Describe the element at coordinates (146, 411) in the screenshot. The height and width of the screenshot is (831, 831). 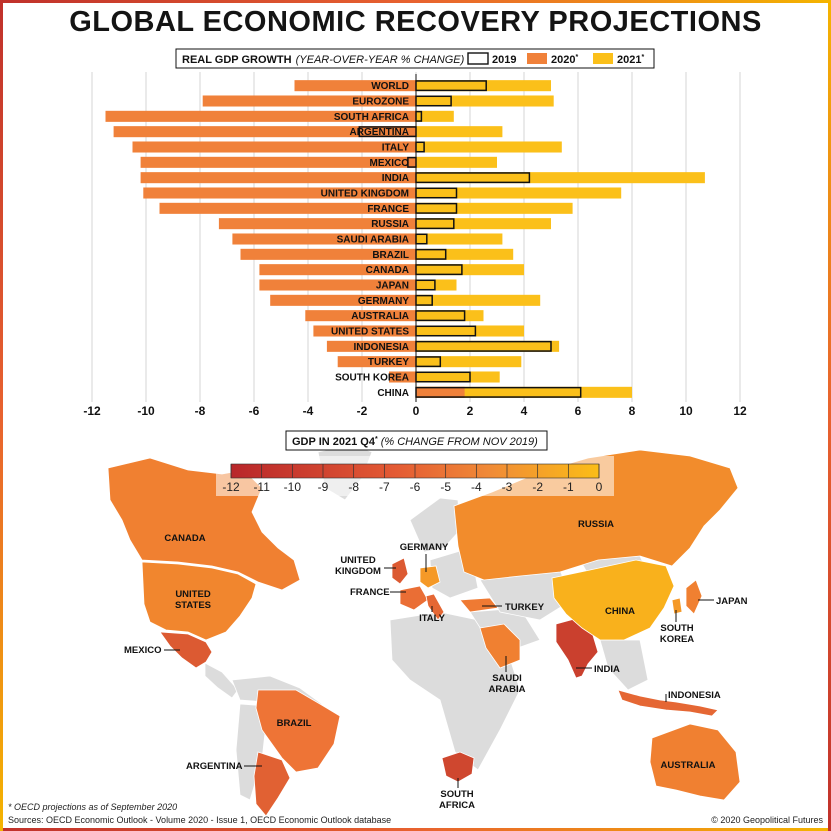
I see `x-tick-label--10: -10` at that location.